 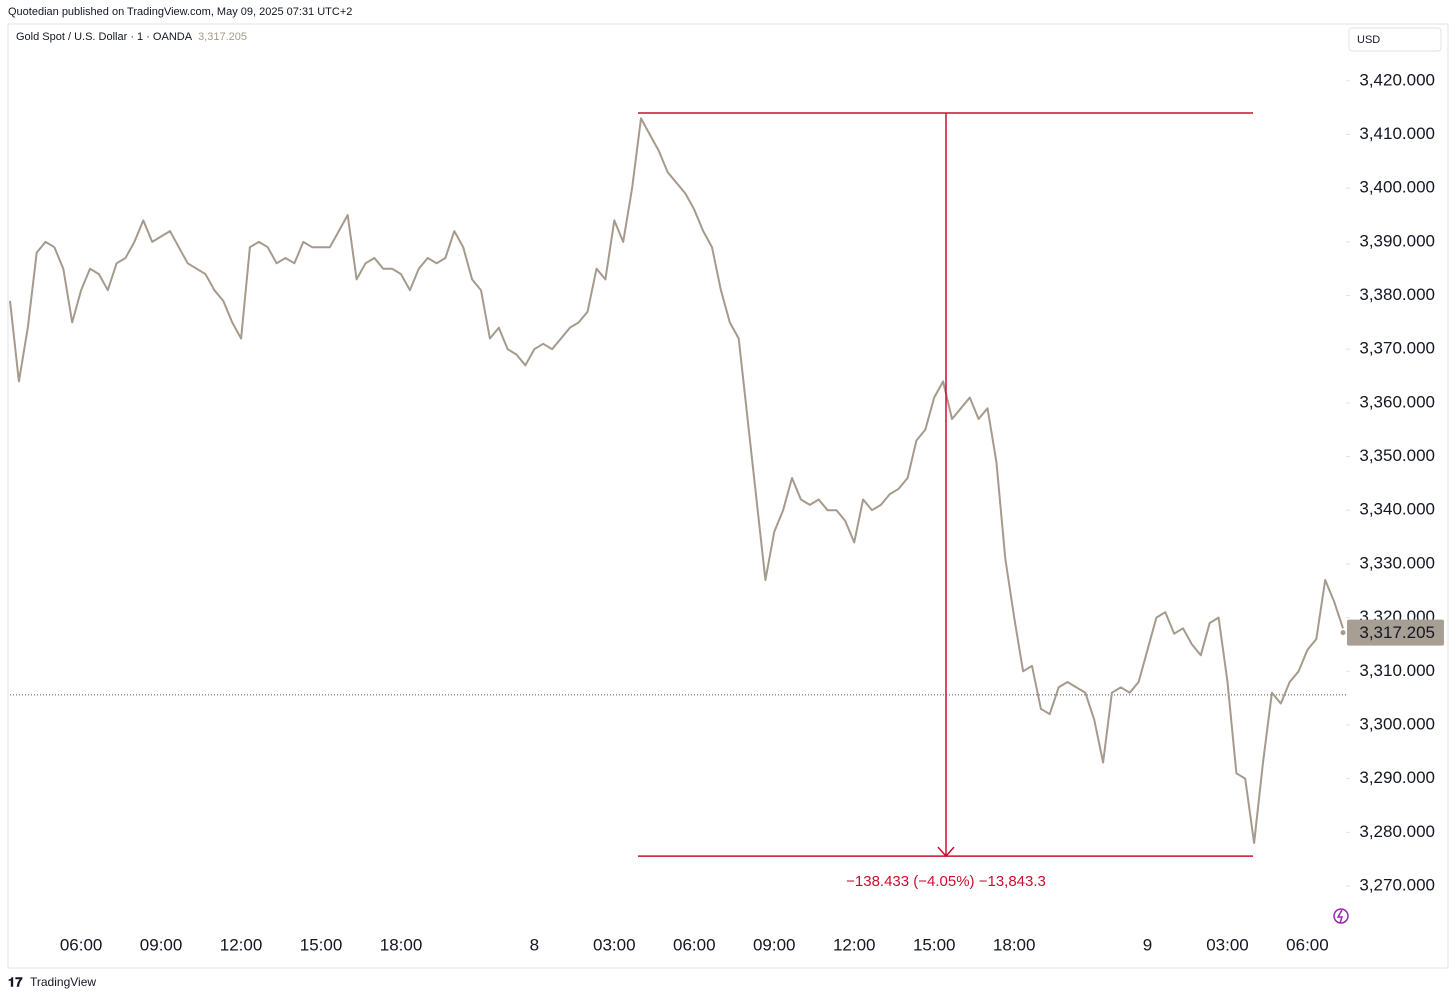 What do you see at coordinates (1343, 633) in the screenshot?
I see `last-point` at bounding box center [1343, 633].